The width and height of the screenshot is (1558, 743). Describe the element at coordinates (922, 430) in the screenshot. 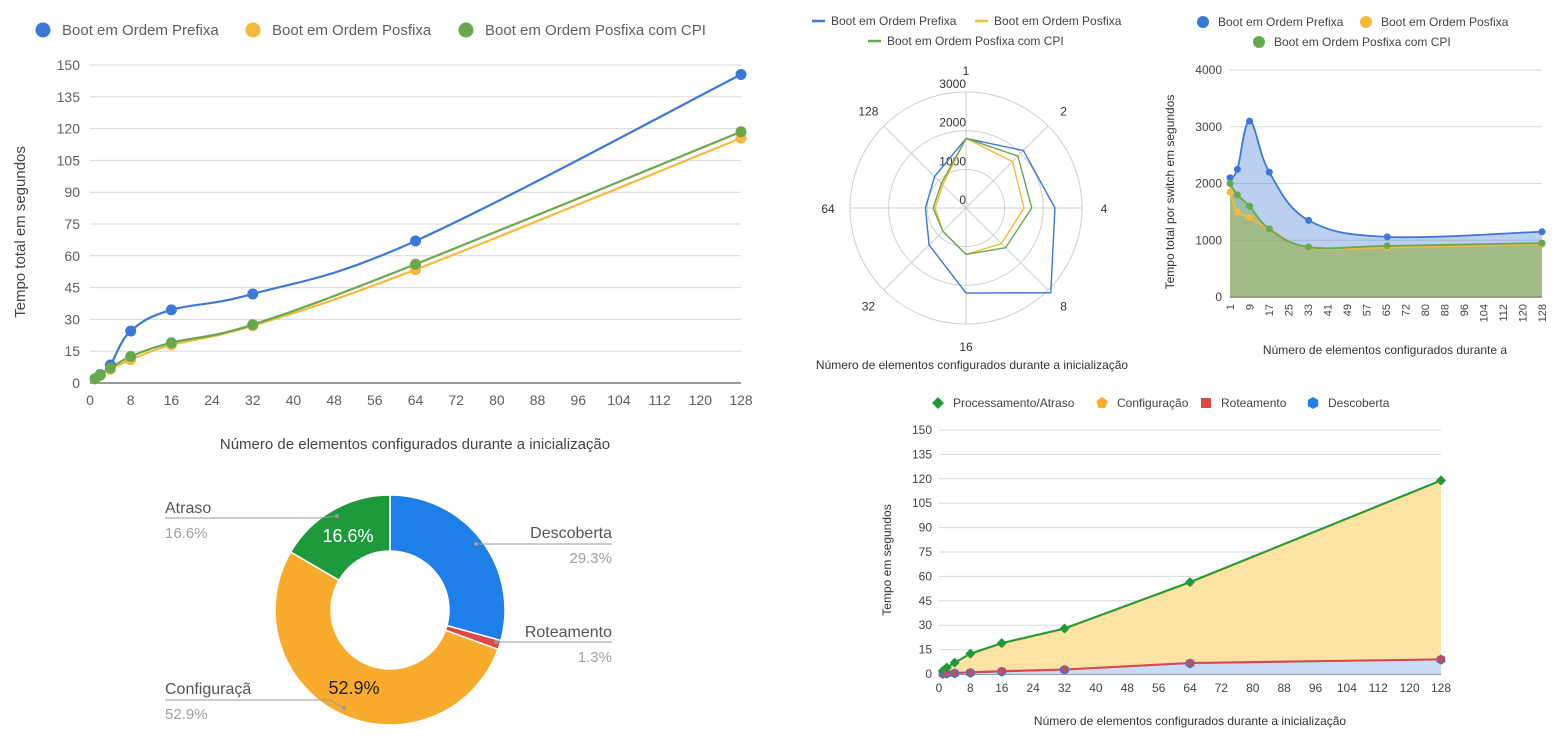

I see `y-tick-label: 150` at that location.